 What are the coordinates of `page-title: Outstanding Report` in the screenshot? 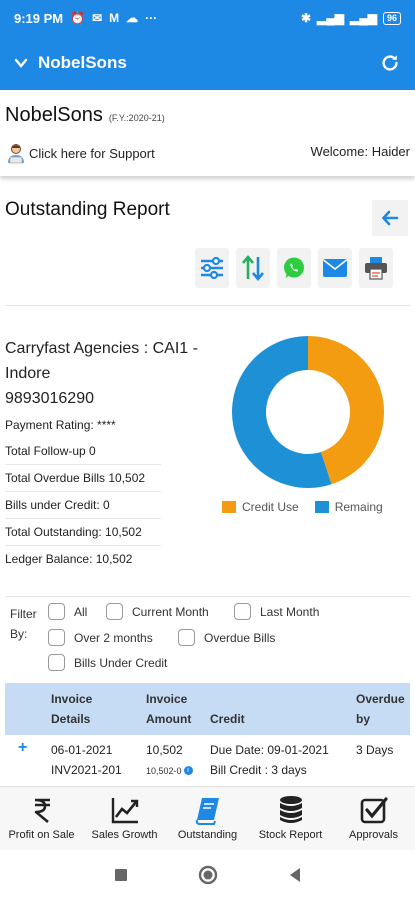 It's located at (87, 209).